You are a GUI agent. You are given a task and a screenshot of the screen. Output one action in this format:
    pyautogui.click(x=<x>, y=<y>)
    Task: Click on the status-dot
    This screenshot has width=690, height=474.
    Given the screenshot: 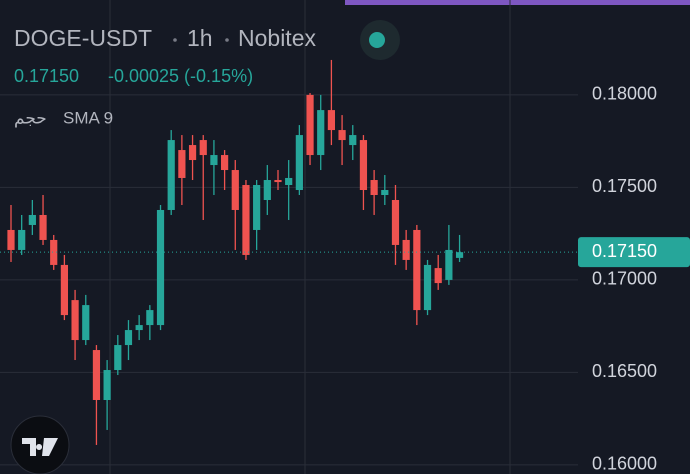 What is the action you would take?
    pyautogui.click(x=377, y=40)
    